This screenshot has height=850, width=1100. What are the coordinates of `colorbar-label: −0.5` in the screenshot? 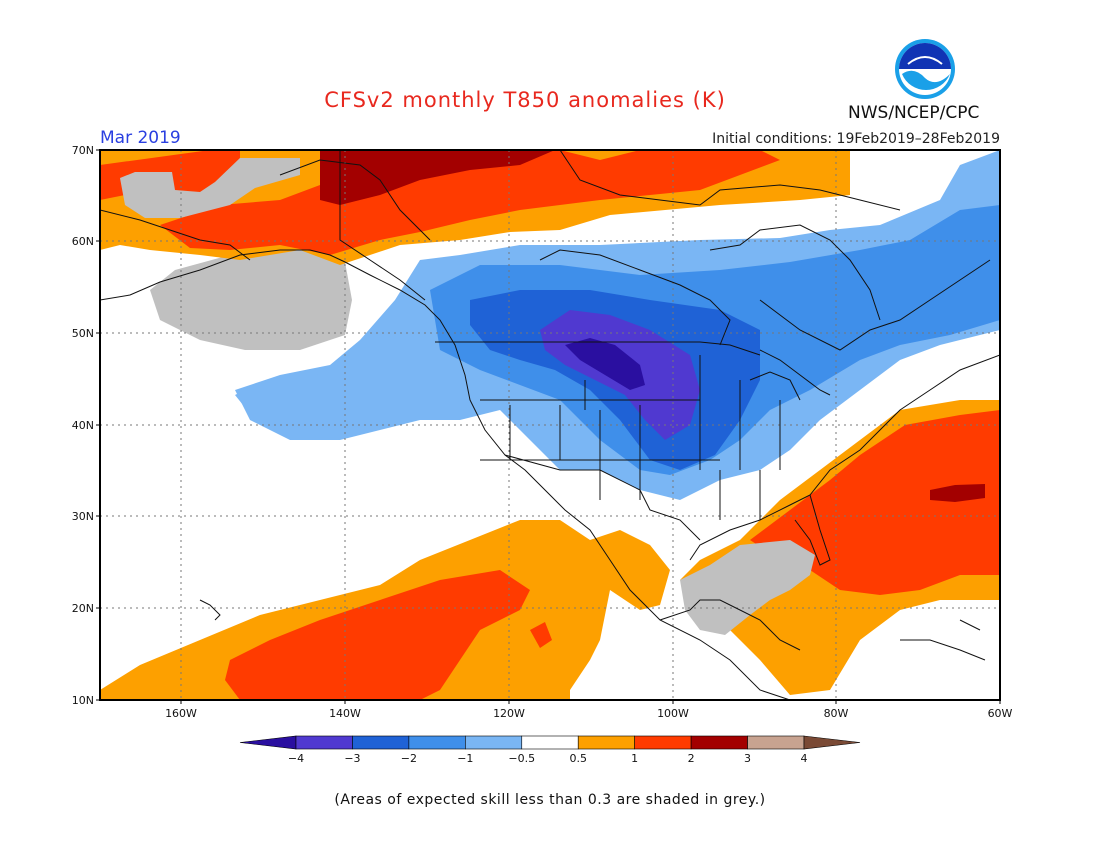 It's located at (521, 758).